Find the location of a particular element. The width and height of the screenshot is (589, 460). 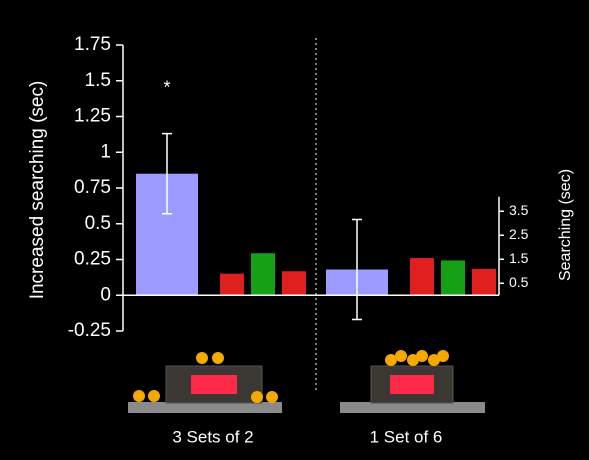

y2-tick-label: 1.5 is located at coordinates (519, 258).